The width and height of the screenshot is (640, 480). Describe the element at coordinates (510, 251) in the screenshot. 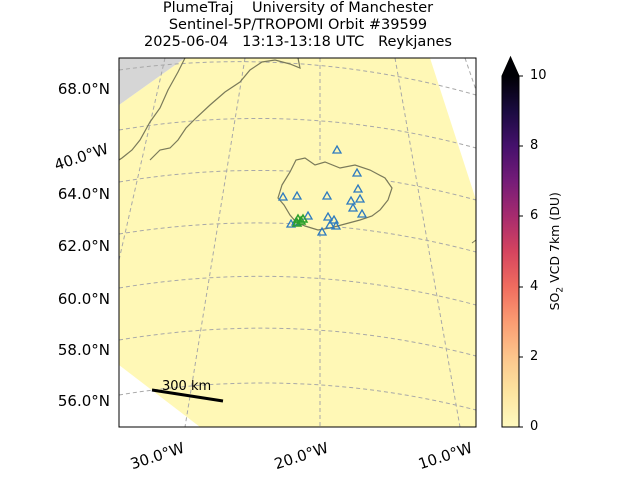

I see `colorbar-gradient` at that location.